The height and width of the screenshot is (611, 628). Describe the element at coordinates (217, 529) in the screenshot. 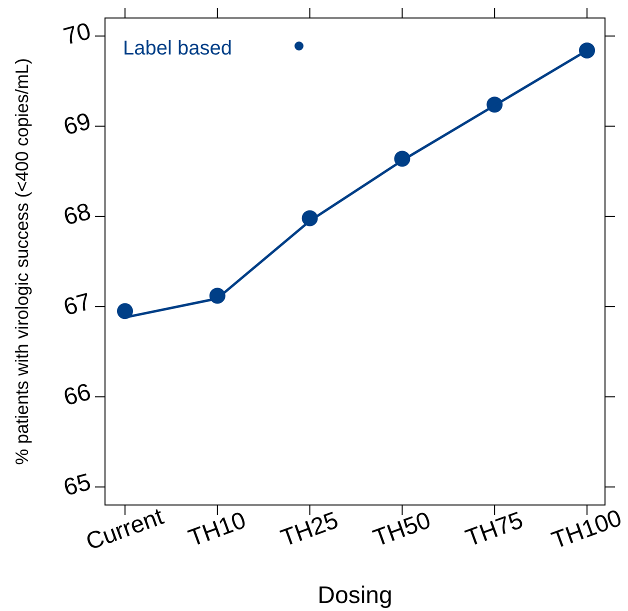

I see `x-tick-label: TH10` at that location.